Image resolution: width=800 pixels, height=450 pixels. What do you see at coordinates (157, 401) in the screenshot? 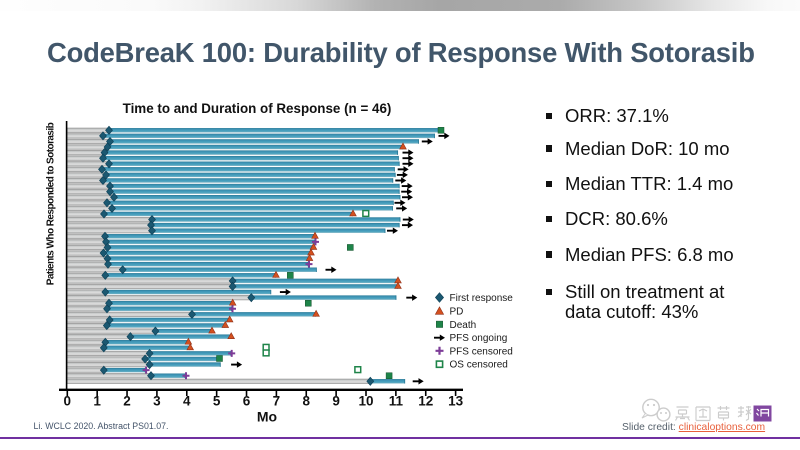
I see `svg-text: 3` at bounding box center [157, 401].